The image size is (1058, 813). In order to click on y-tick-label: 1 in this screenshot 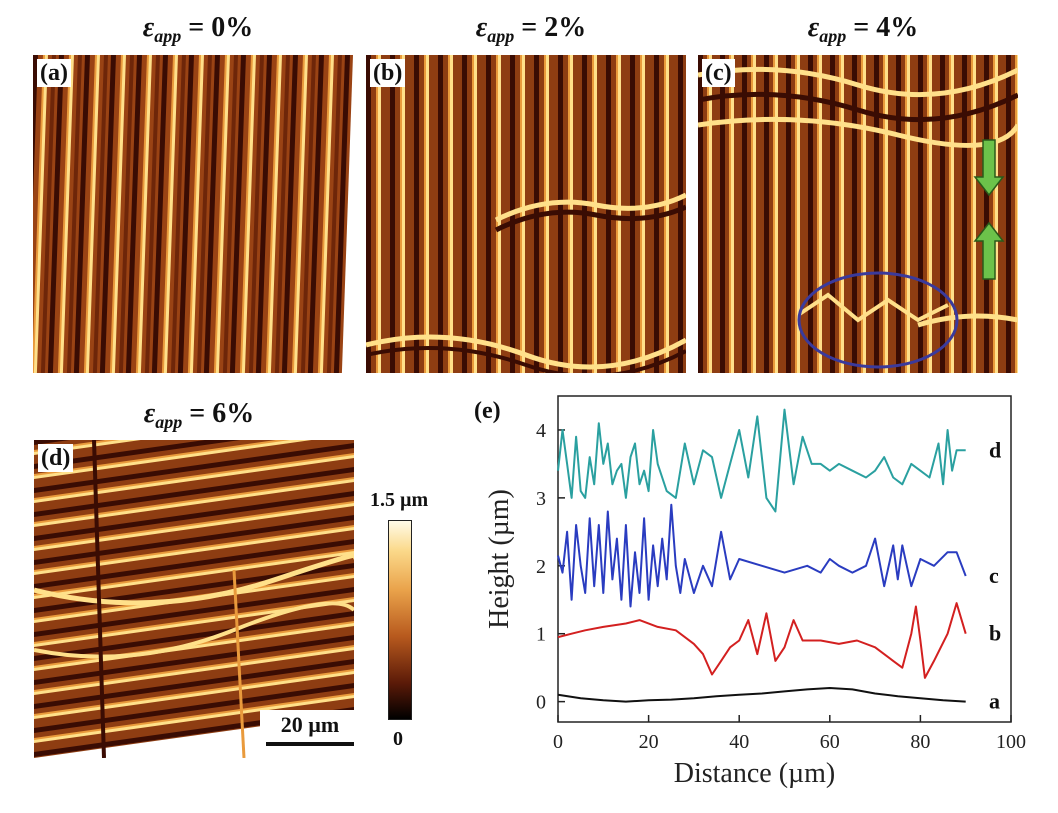, I will do `click(541, 635)`.